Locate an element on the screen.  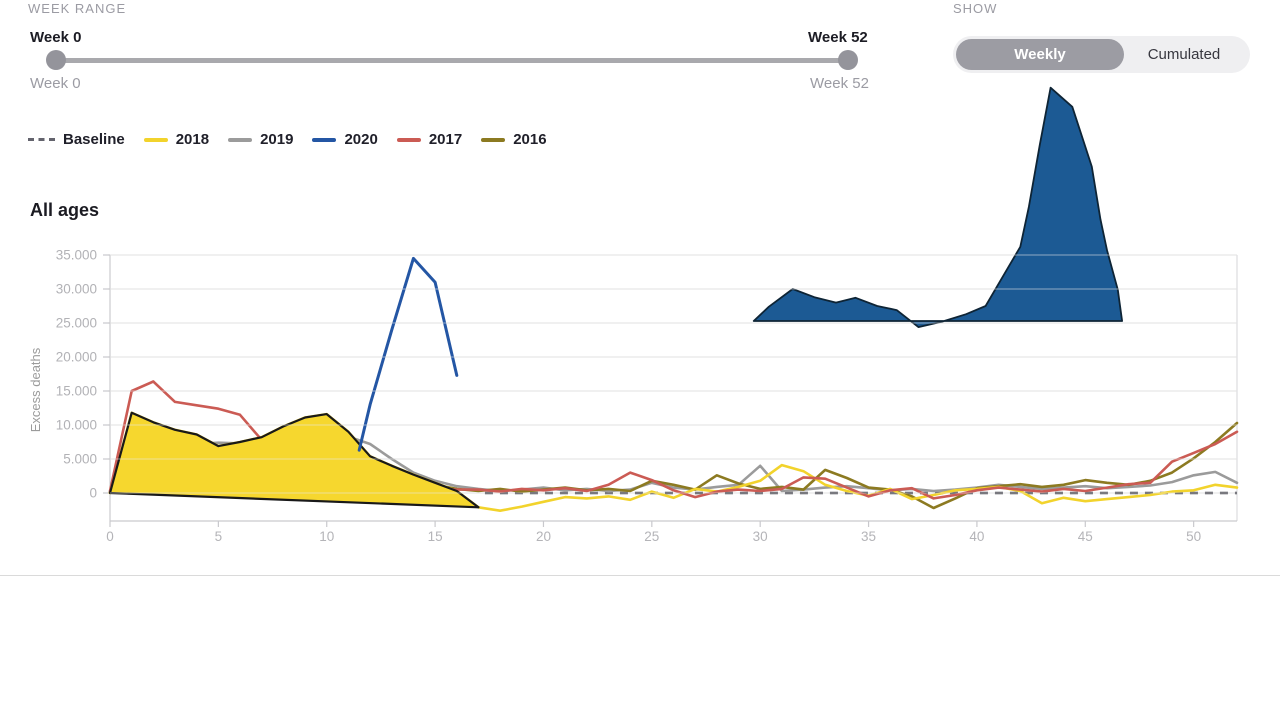
slider-handle-min is located at coordinates (56, 60).